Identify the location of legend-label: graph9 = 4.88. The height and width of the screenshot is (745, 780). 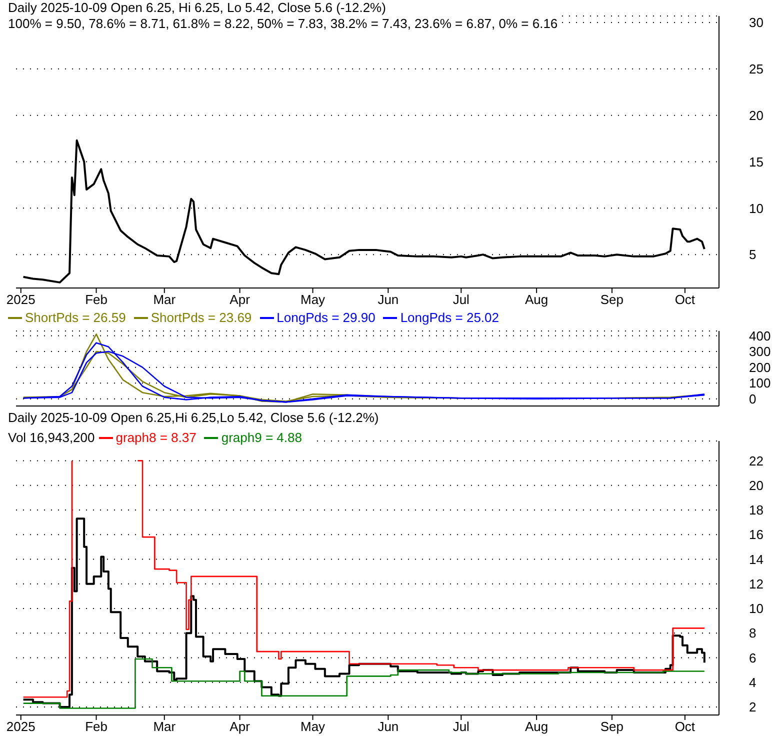
(261, 437).